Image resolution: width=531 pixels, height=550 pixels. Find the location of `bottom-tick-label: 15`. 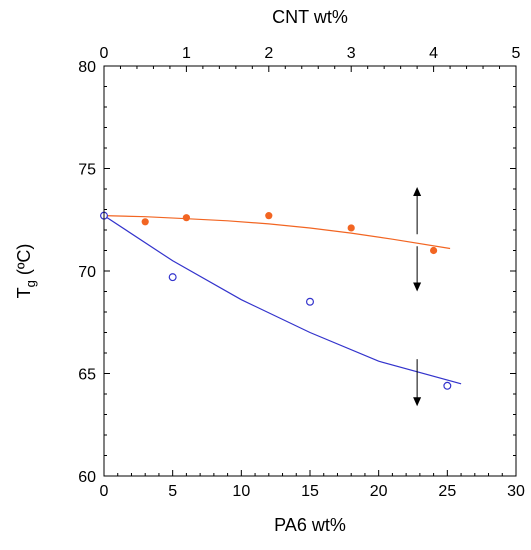

bottom-tick-label: 15 is located at coordinates (310, 491).